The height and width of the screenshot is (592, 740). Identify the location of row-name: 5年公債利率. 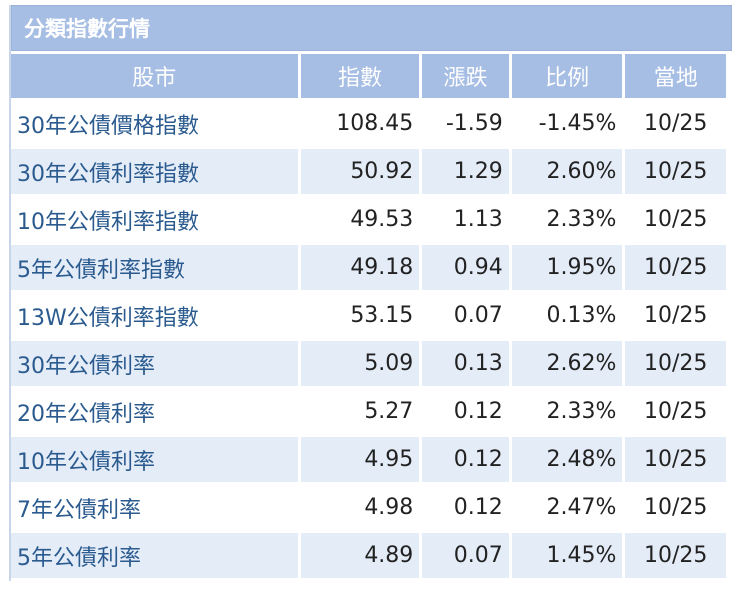
(154, 555).